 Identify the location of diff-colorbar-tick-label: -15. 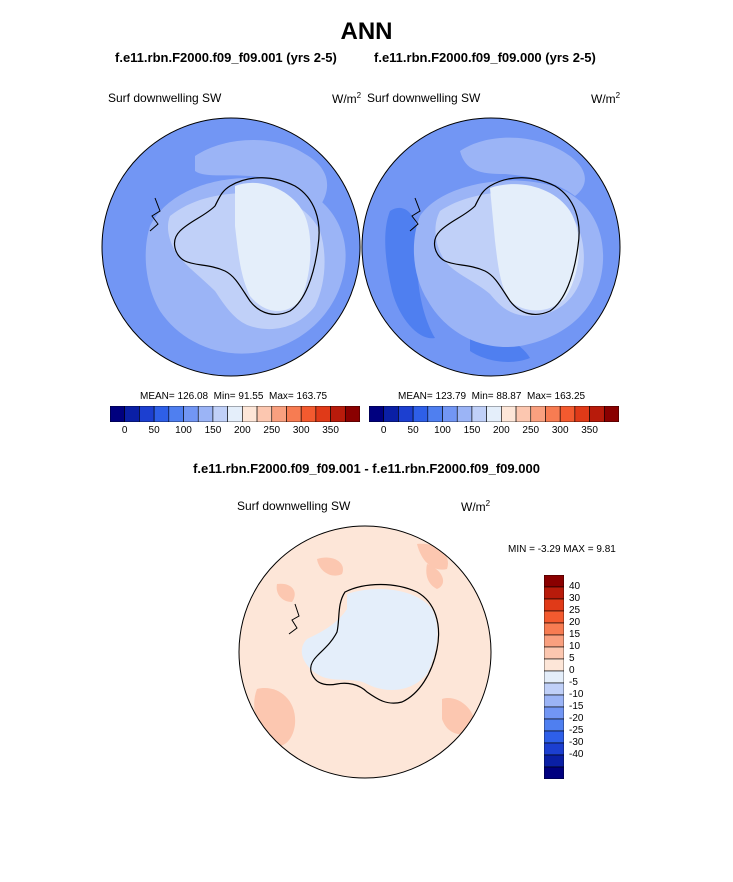
(576, 706).